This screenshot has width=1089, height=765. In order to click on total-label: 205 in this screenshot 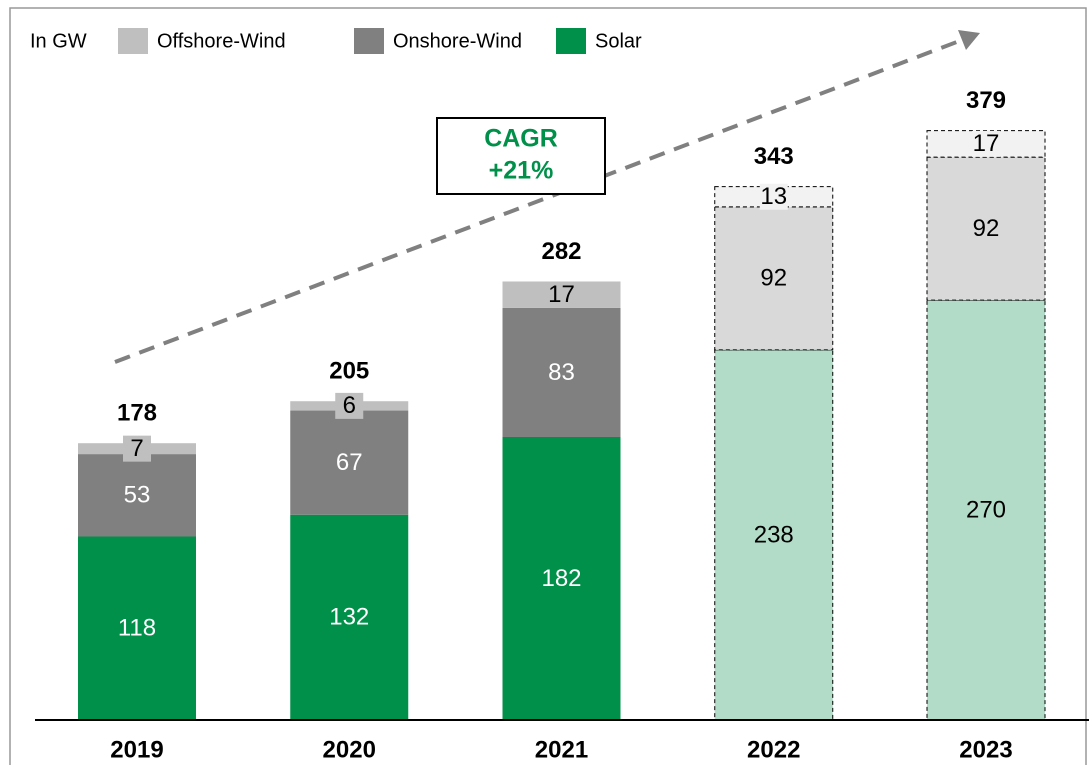, I will do `click(349, 371)`.